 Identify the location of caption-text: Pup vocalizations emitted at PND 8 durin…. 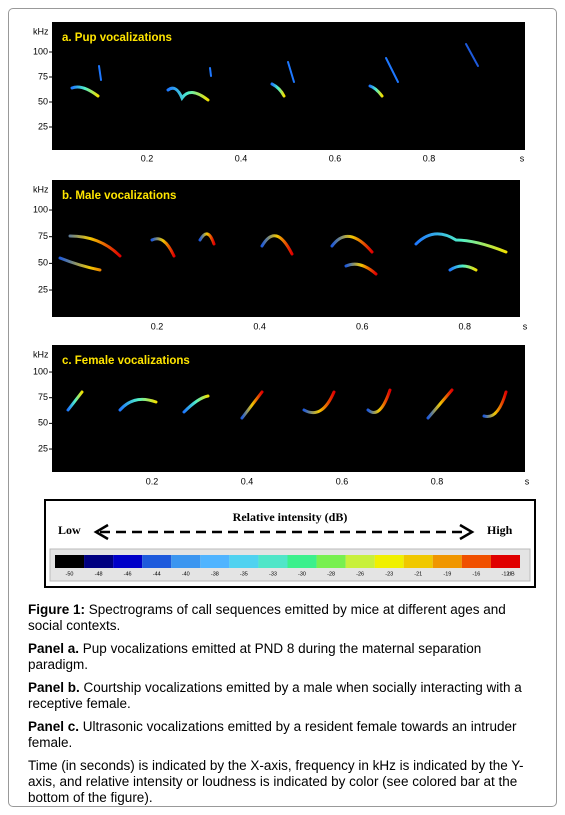
(255, 656).